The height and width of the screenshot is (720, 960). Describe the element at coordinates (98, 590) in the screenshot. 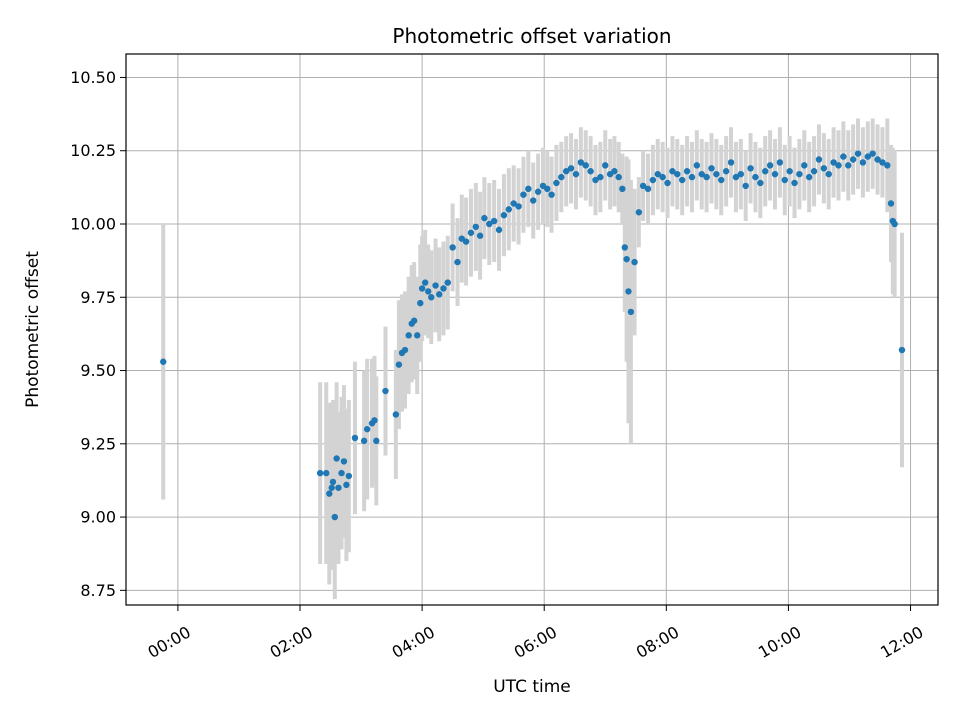

I see `y-tick-label: 8.75` at that location.